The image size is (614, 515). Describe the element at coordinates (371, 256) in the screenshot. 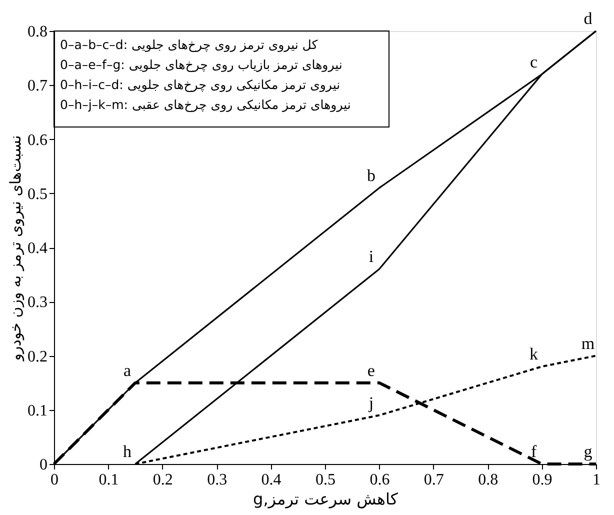

I see `annotation: i` at that location.